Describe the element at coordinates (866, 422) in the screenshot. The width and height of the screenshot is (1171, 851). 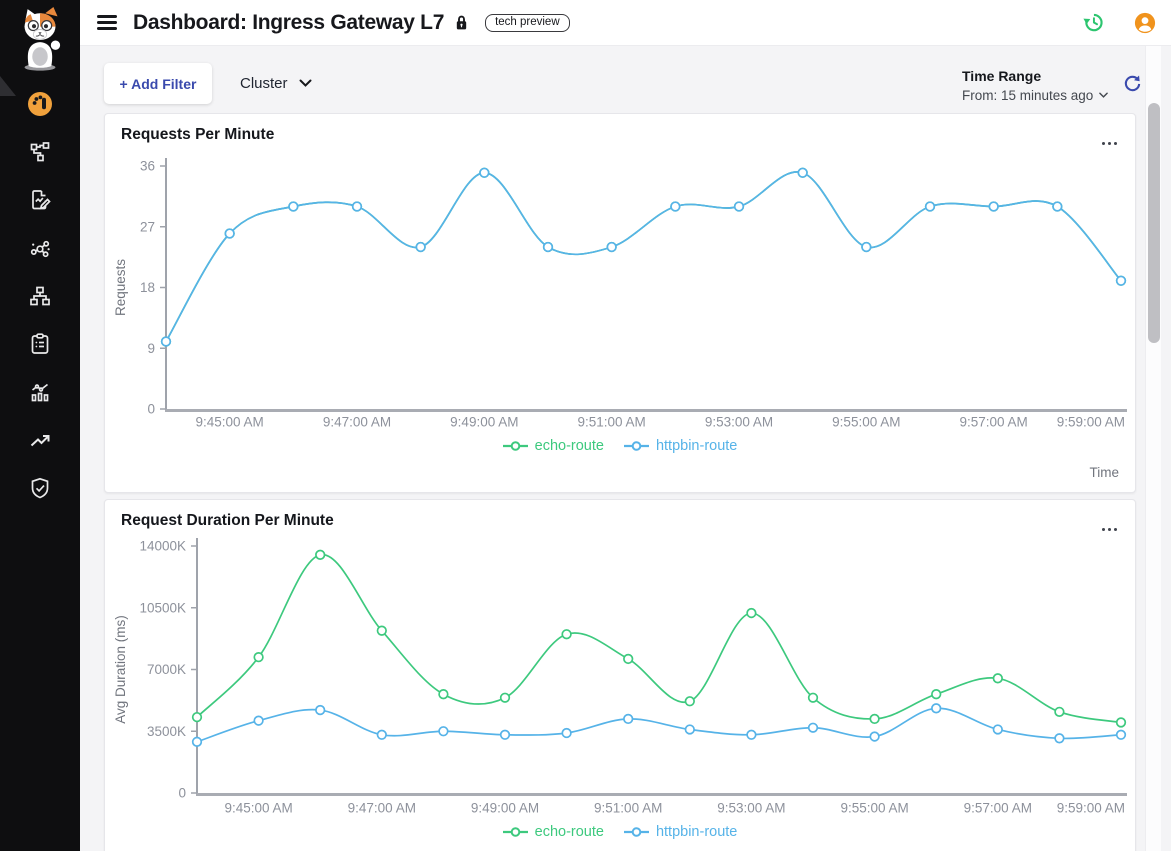
I see `x-tick-label: 9:55:00 AM` at that location.